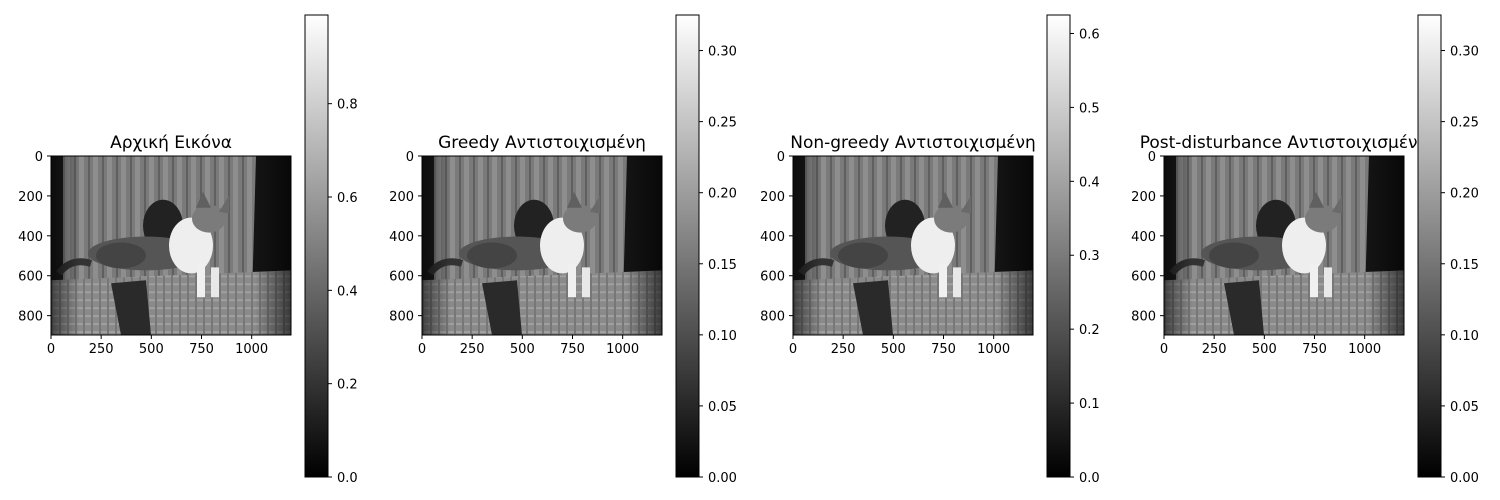 This screenshot has width=1500, height=500. Describe the element at coordinates (913, 143) in the screenshot. I see `panel-title: Non-greedy Αντιστοιχισμένη` at that location.